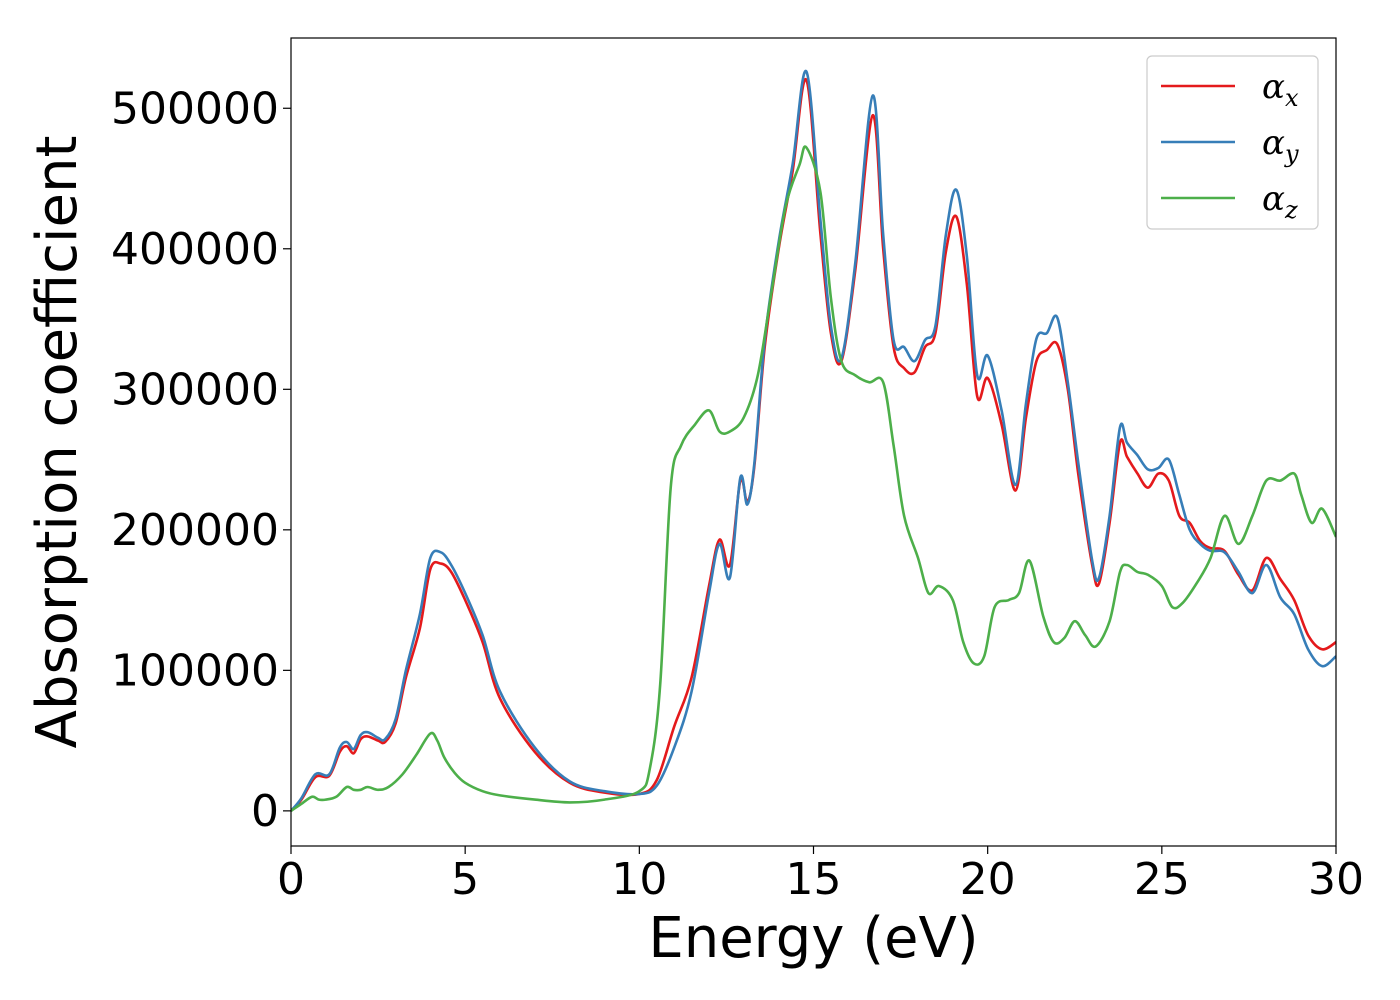 This screenshot has height=1000, width=1400. I want to click on x-axis-title: Energy (eV), so click(813, 938).